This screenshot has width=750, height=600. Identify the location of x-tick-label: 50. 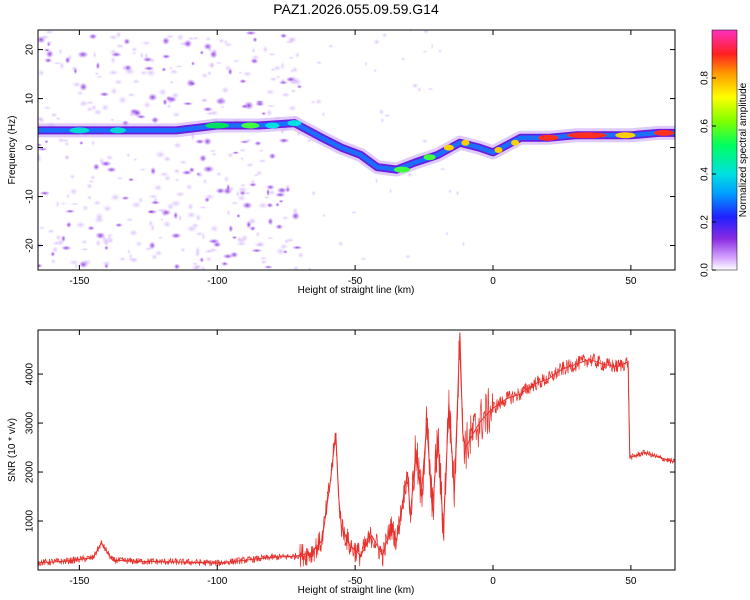
(631, 281).